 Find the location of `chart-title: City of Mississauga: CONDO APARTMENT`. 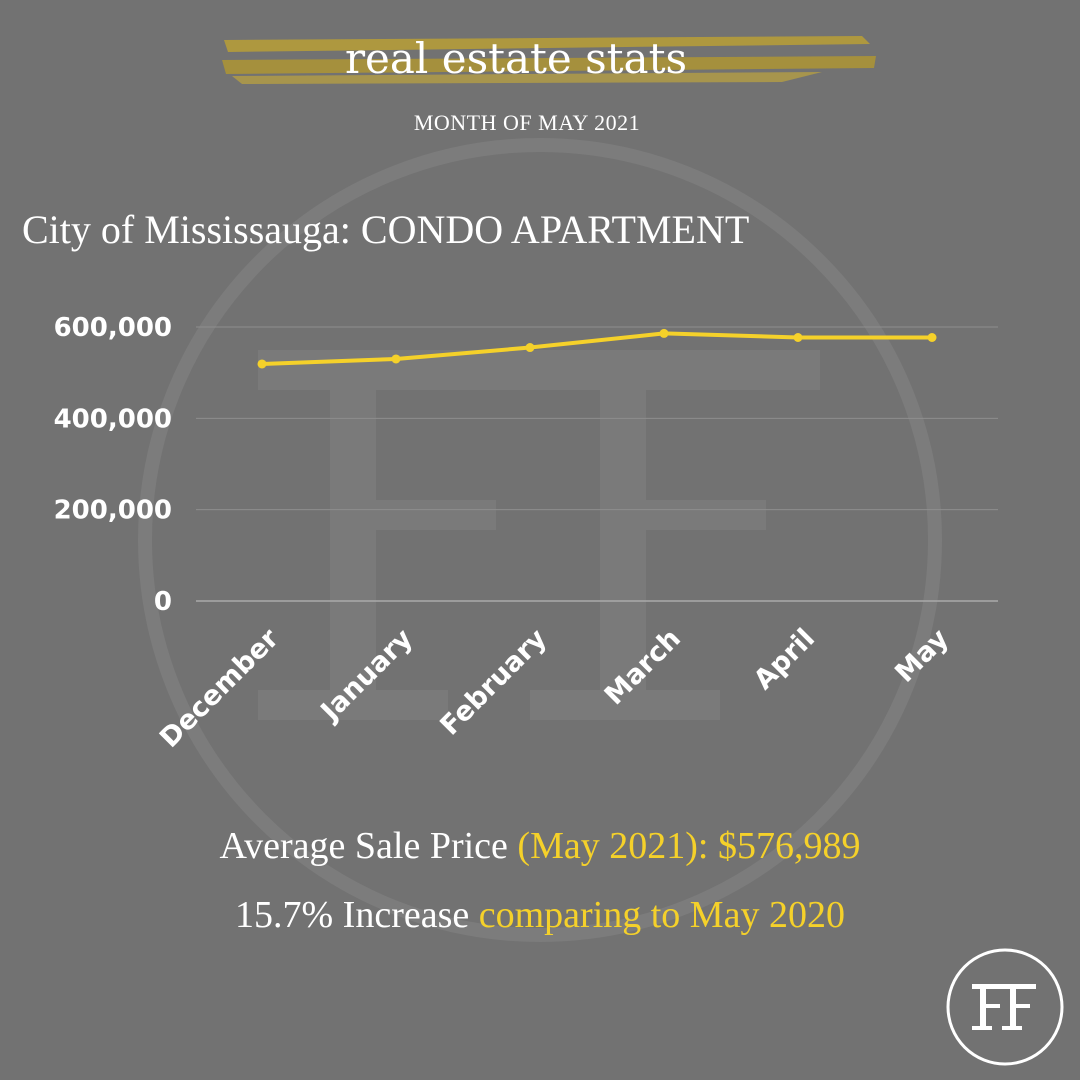

chart-title: City of Mississauga: CONDO APARTMENT is located at coordinates (386, 229).